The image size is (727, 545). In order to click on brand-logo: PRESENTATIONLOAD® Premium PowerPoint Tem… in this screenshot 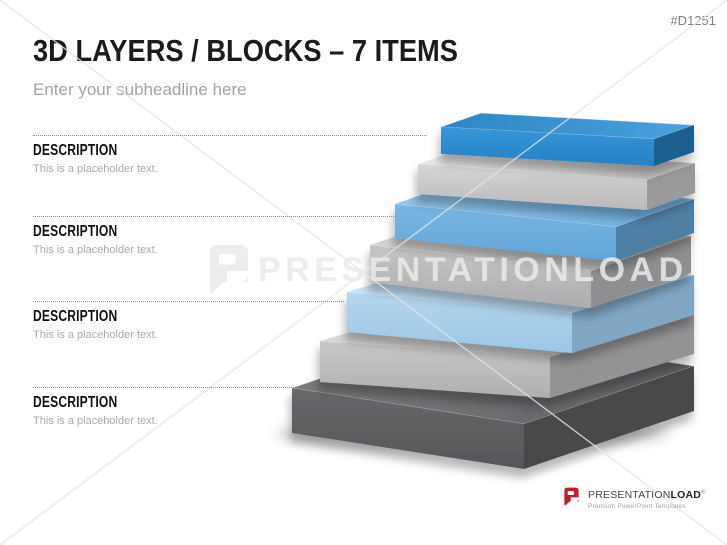, I will do `click(635, 498)`.